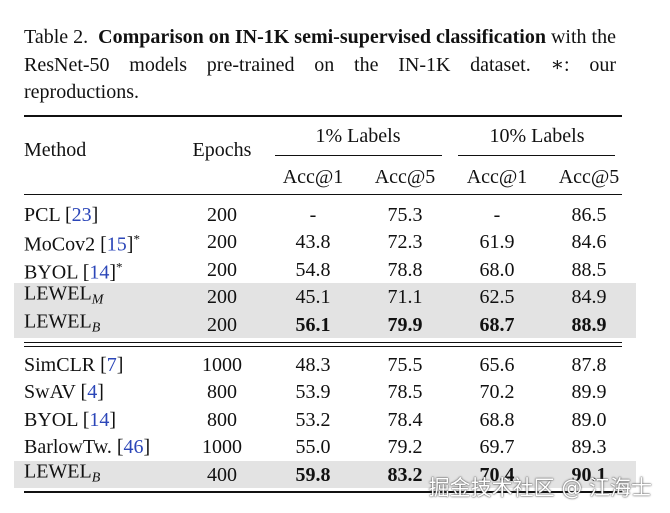 Image resolution: width=670 pixels, height=513 pixels. Describe the element at coordinates (589, 474) in the screenshot. I see `value-cell: 90.1` at that location.